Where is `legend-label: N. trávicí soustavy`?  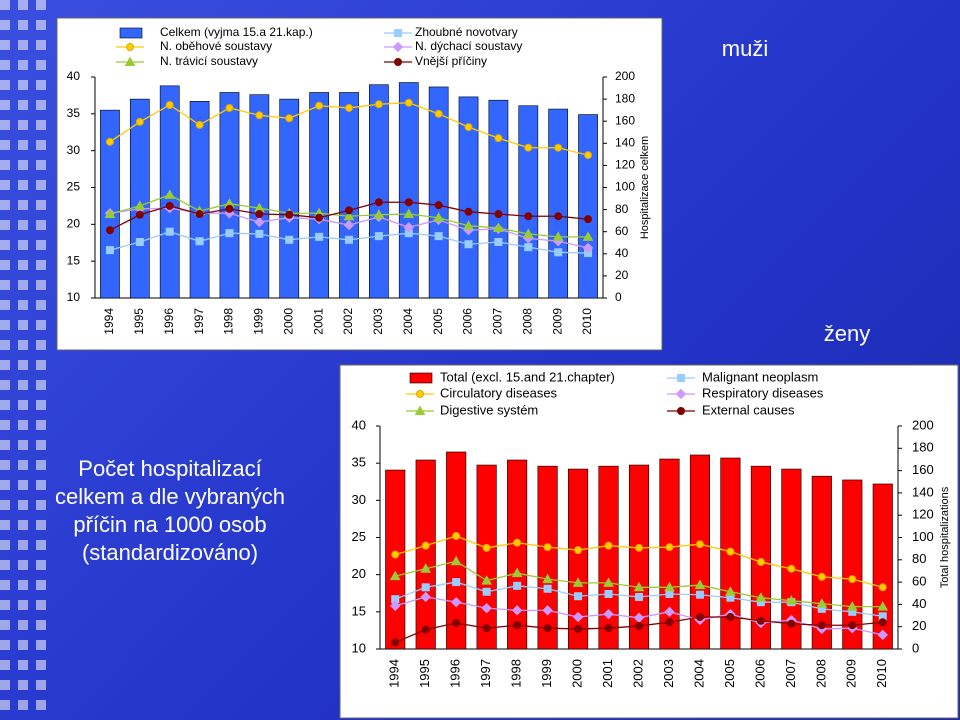 legend-label: N. trávicí soustavy is located at coordinates (209, 61).